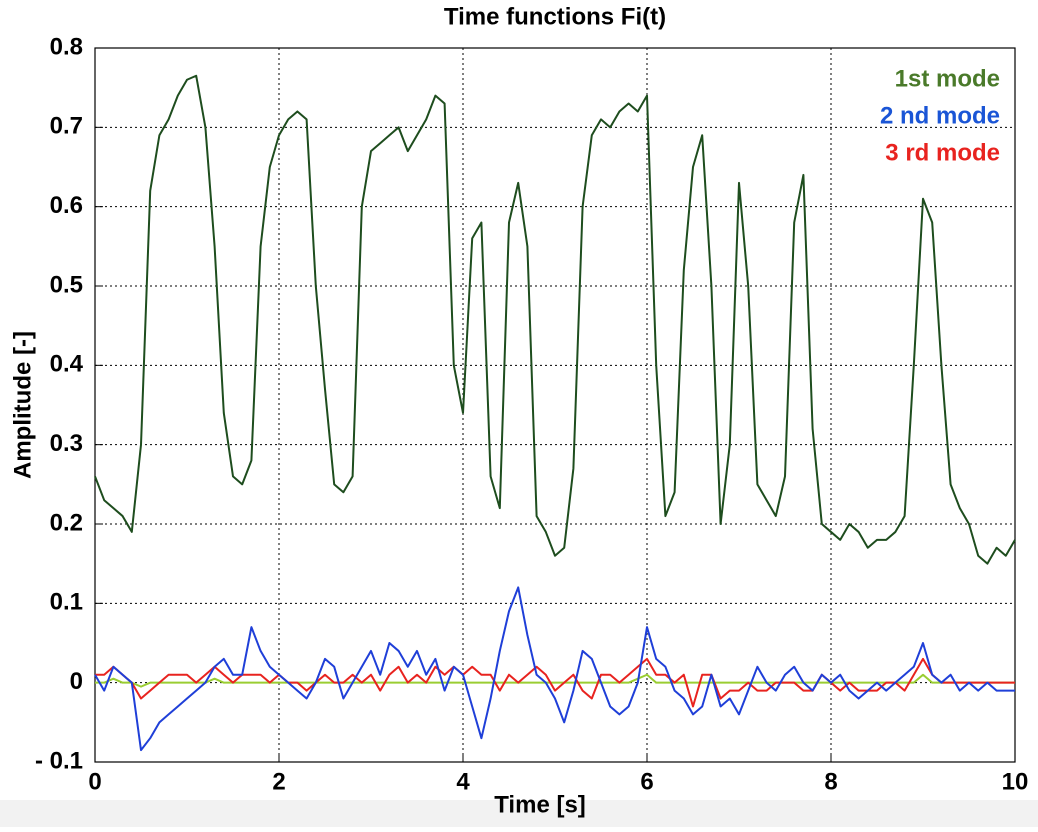  I want to click on legend-label: 1st mode, so click(947, 78).